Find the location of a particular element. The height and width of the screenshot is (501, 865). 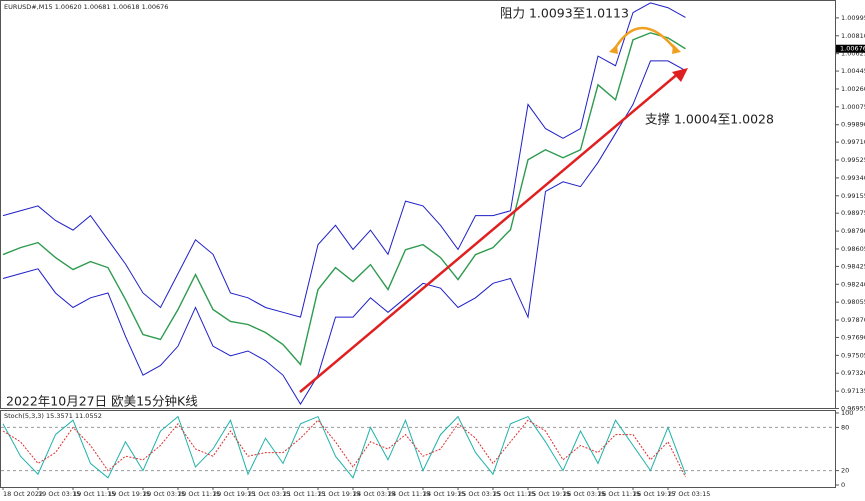

x-tick-label: 27 Oct 03:15 is located at coordinates (689, 494).